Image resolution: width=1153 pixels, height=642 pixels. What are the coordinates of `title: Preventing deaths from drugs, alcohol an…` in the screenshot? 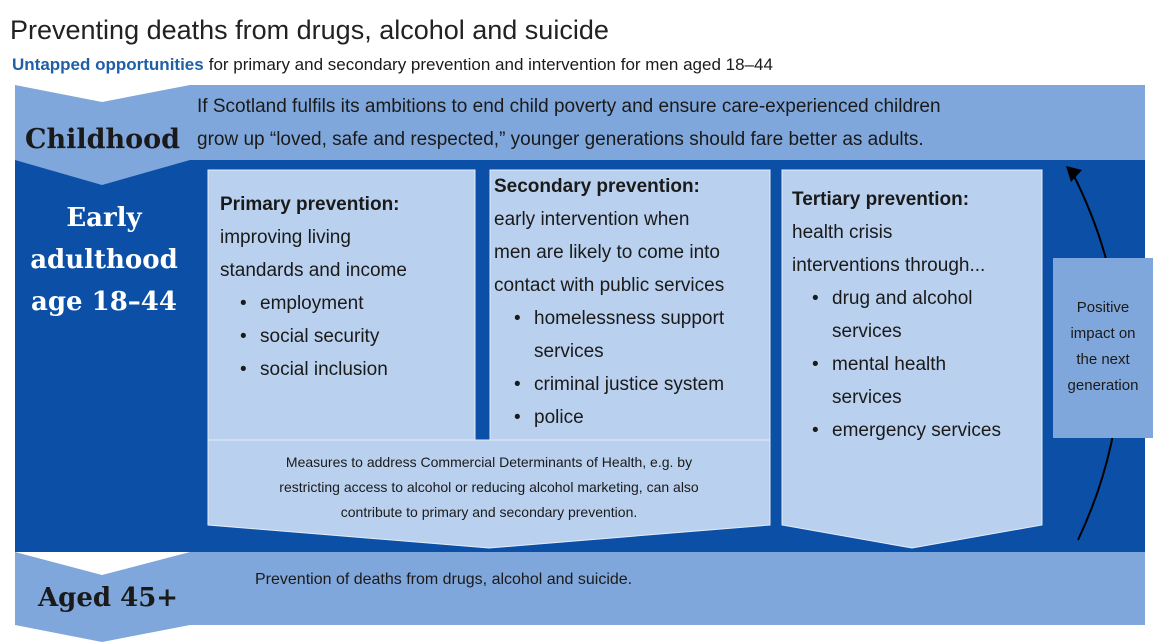 It's located at (309, 30).